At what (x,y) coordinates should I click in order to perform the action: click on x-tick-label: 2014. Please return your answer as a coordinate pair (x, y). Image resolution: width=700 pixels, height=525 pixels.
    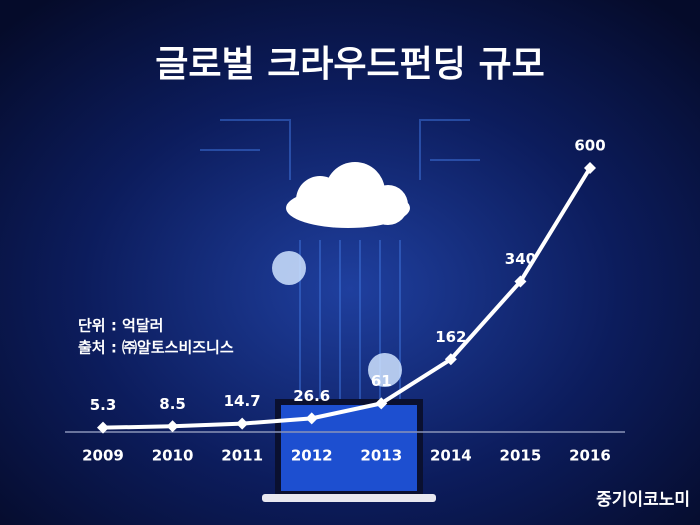
    Looking at the image, I should click on (451, 456).